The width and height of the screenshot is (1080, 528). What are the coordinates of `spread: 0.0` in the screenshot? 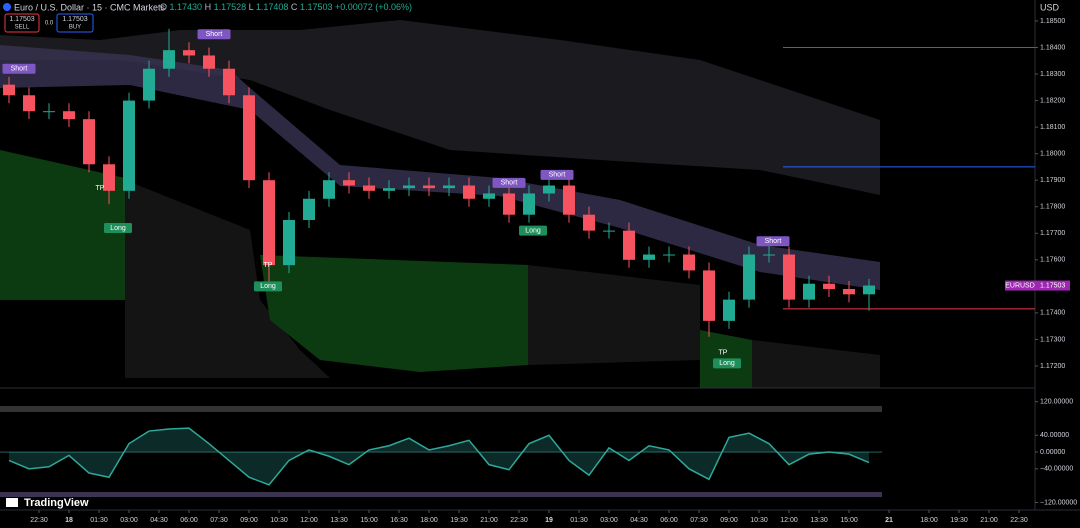 It's located at (49, 24).